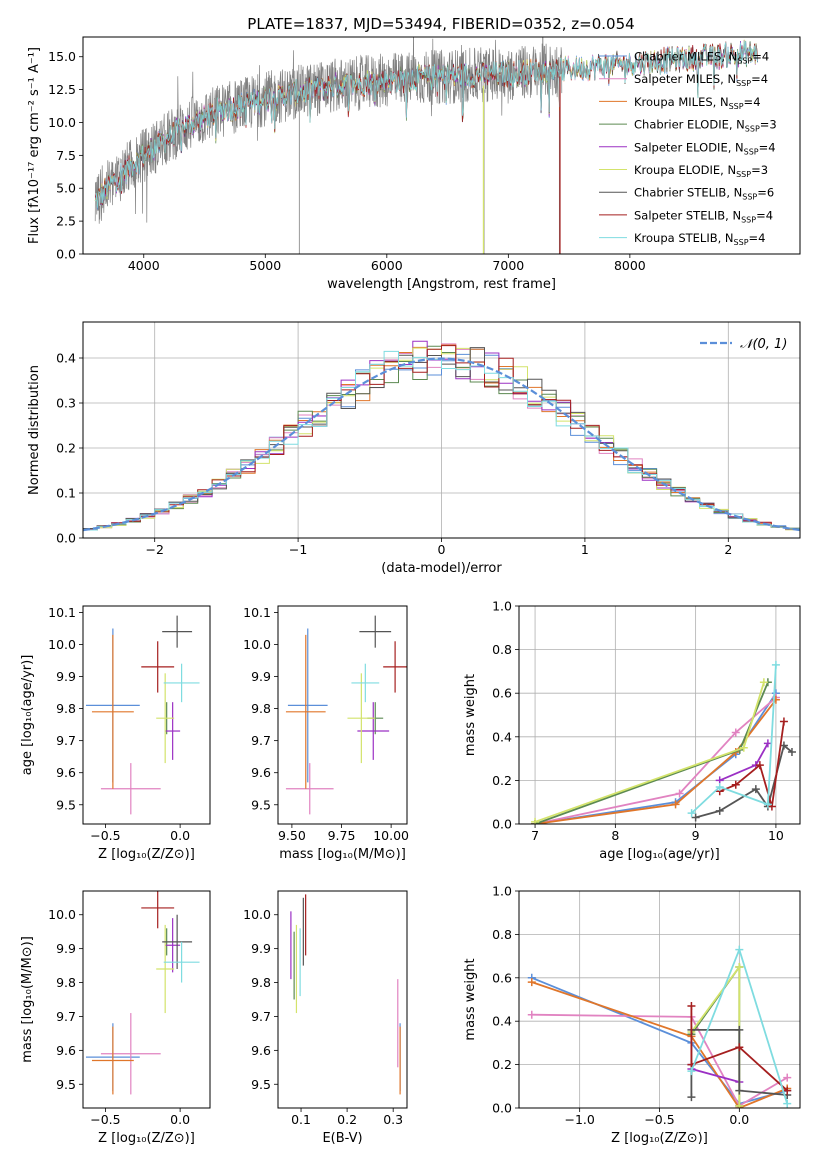 The image size is (819, 1170). Describe the element at coordinates (441, 444) in the screenshot. I see `normal-curve` at that location.